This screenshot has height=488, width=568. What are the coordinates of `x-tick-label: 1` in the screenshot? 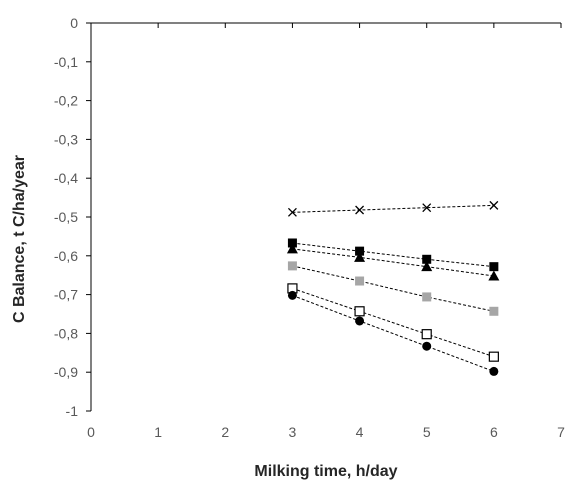 It's located at (158, 432).